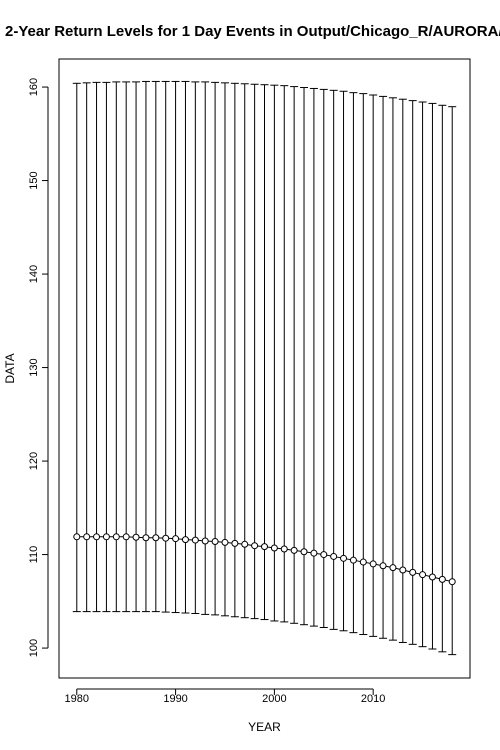 This screenshot has height=750, width=500. What do you see at coordinates (373, 699) in the screenshot?
I see `x-tick-label: 2010` at bounding box center [373, 699].